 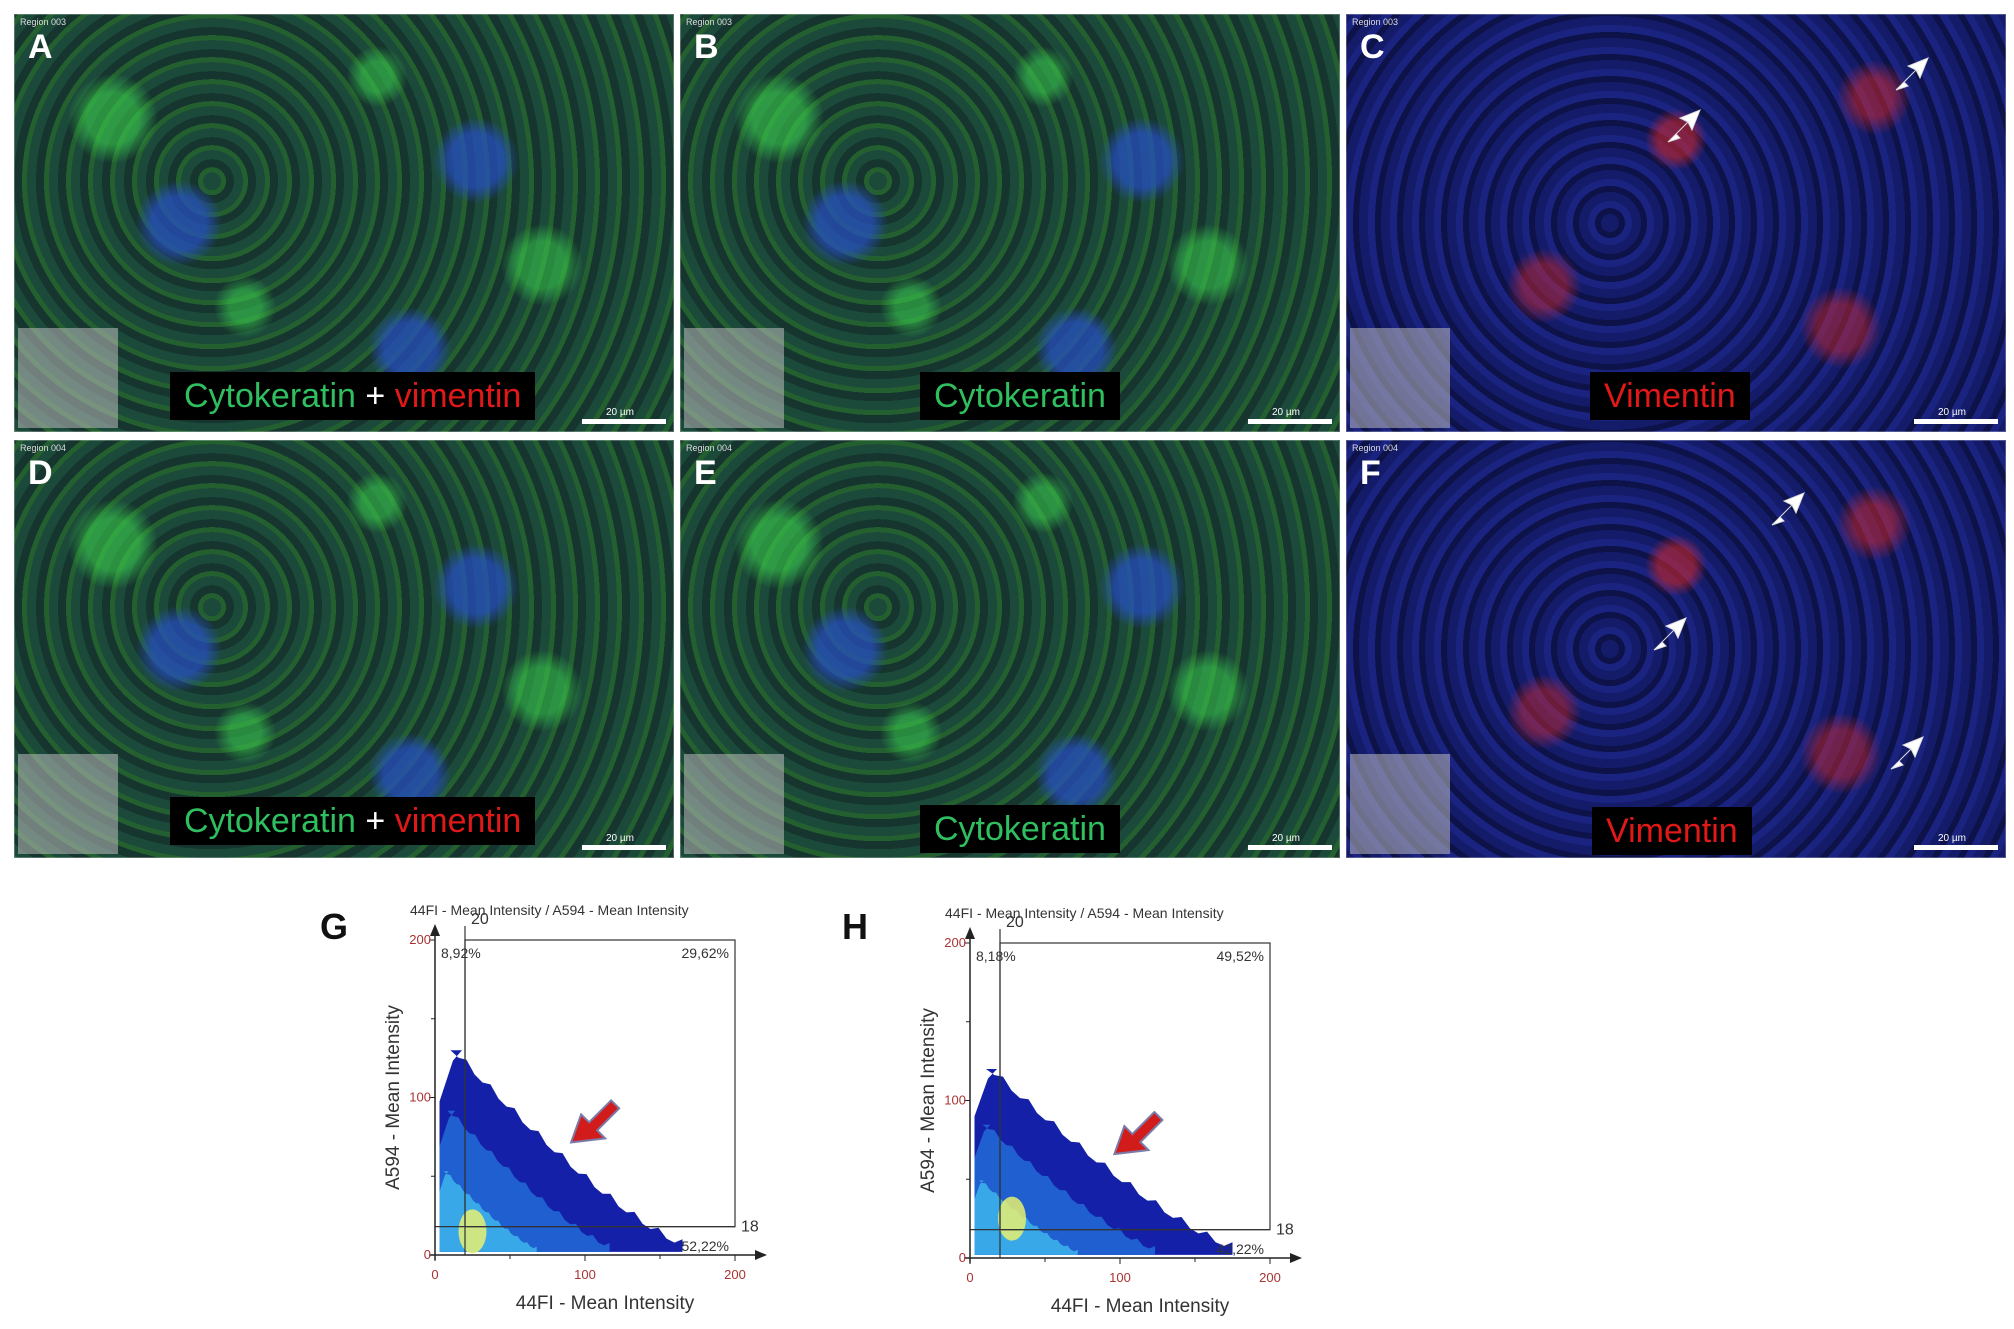 What do you see at coordinates (1010, 649) in the screenshot?
I see `micrograph-panel-e: Region 004 E 20 µm` at bounding box center [1010, 649].